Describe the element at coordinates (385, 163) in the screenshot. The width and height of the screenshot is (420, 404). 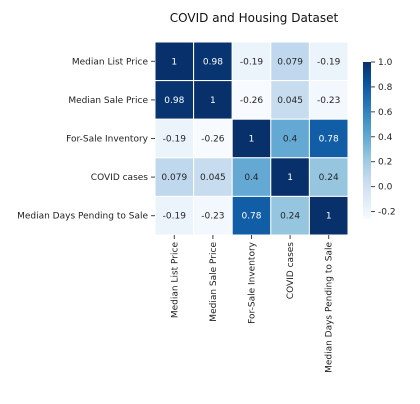
I see `colorbar-tick-label: 0.2` at that location.